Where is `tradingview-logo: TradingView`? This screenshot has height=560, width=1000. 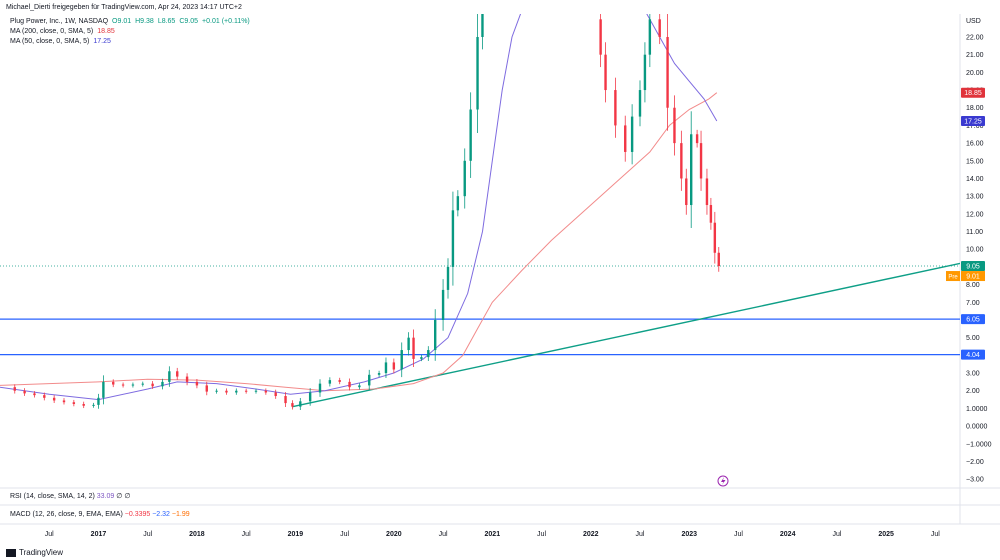
tradingview-logo: TradingView is located at coordinates (34, 552).